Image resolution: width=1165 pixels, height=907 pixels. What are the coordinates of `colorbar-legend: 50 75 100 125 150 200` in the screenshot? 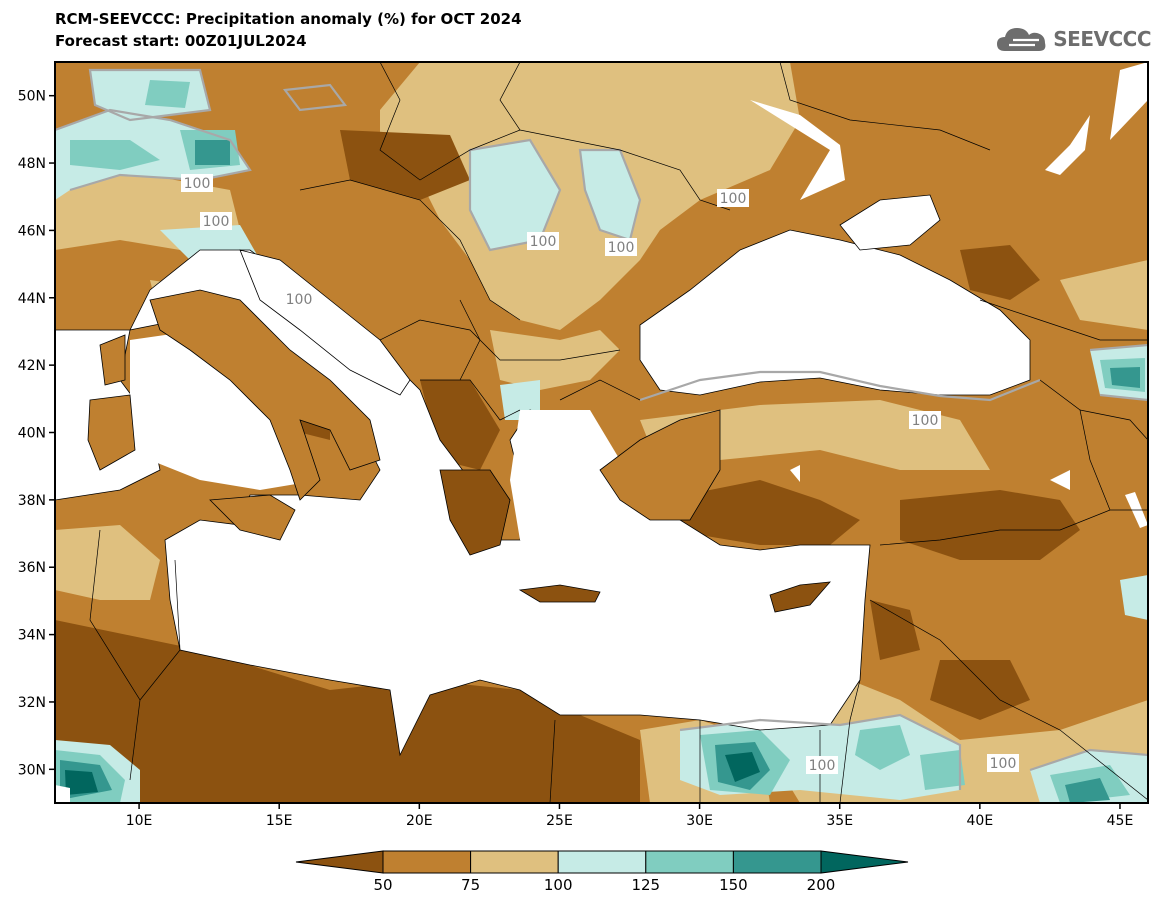 It's located at (602, 872).